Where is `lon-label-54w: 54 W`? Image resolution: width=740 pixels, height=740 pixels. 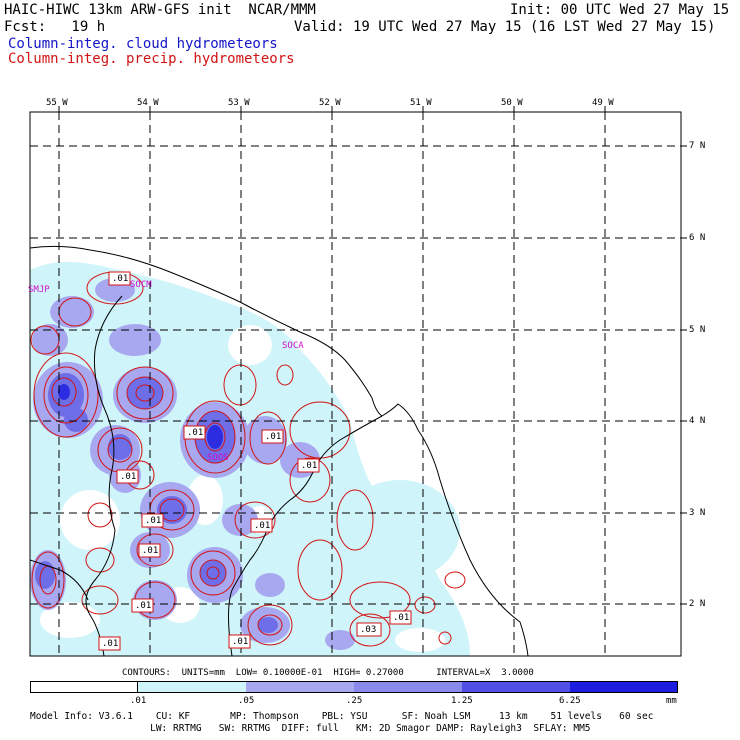 lon-label-54w: 54 W is located at coordinates (148, 103).